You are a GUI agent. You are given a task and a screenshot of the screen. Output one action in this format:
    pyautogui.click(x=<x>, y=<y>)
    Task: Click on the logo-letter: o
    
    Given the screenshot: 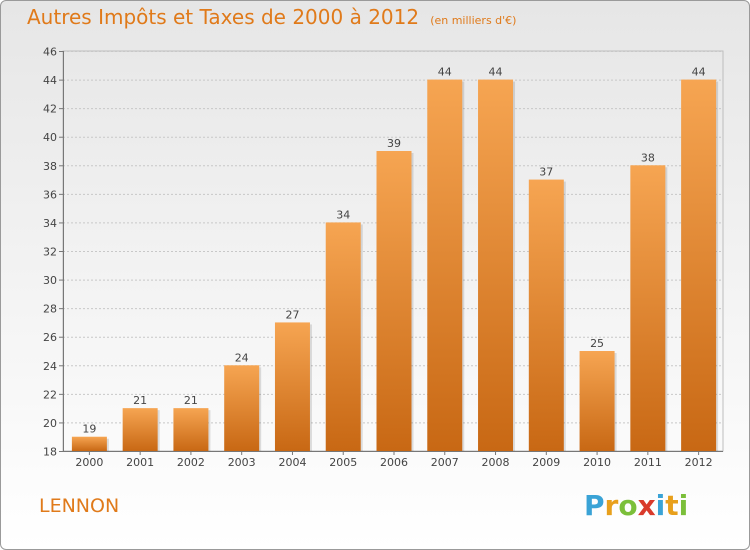 What is the action you would take?
    pyautogui.click(x=628, y=505)
    